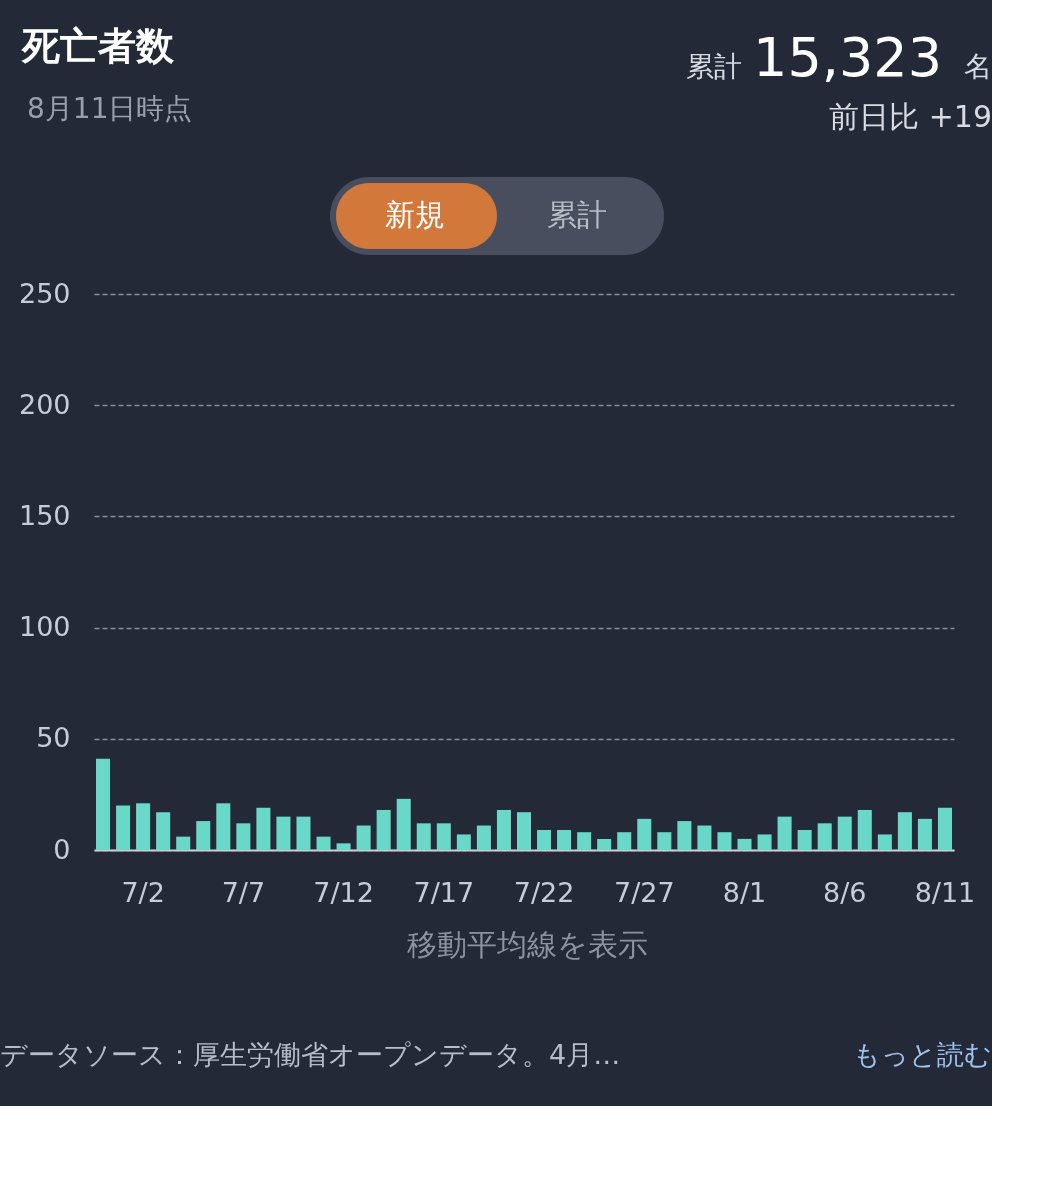 This screenshot has width=1061, height=1200. Describe the element at coordinates (910, 116) in the screenshot. I see `text: 前日比 +19` at that location.